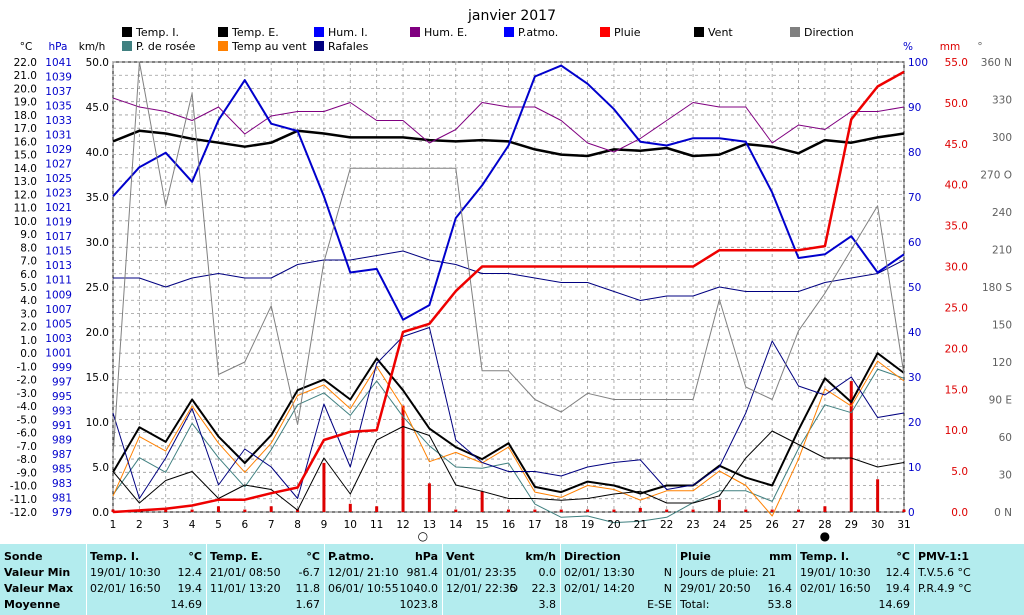 The image size is (1024, 615). What do you see at coordinates (956, 349) in the screenshot?
I see `tick-label-rain_mm: 20.0` at bounding box center [956, 349].